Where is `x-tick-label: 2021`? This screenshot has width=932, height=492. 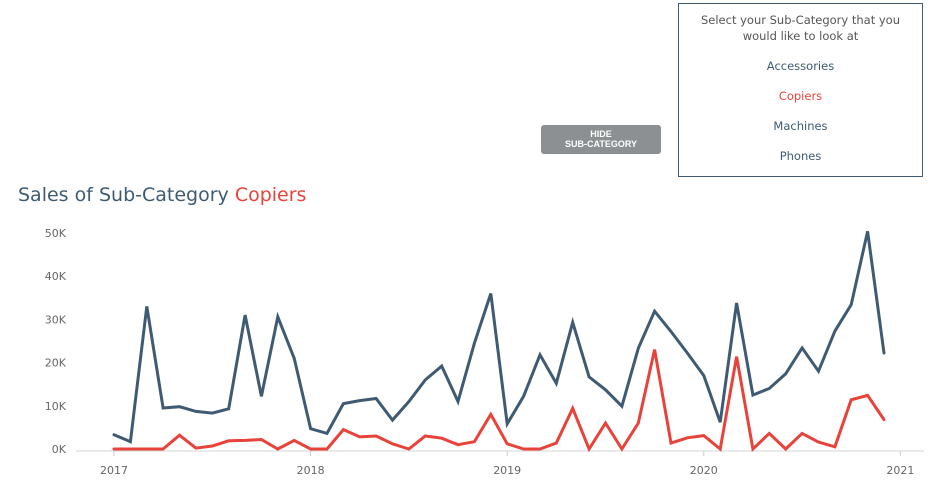 x-tick-label: 2021 is located at coordinates (900, 470).